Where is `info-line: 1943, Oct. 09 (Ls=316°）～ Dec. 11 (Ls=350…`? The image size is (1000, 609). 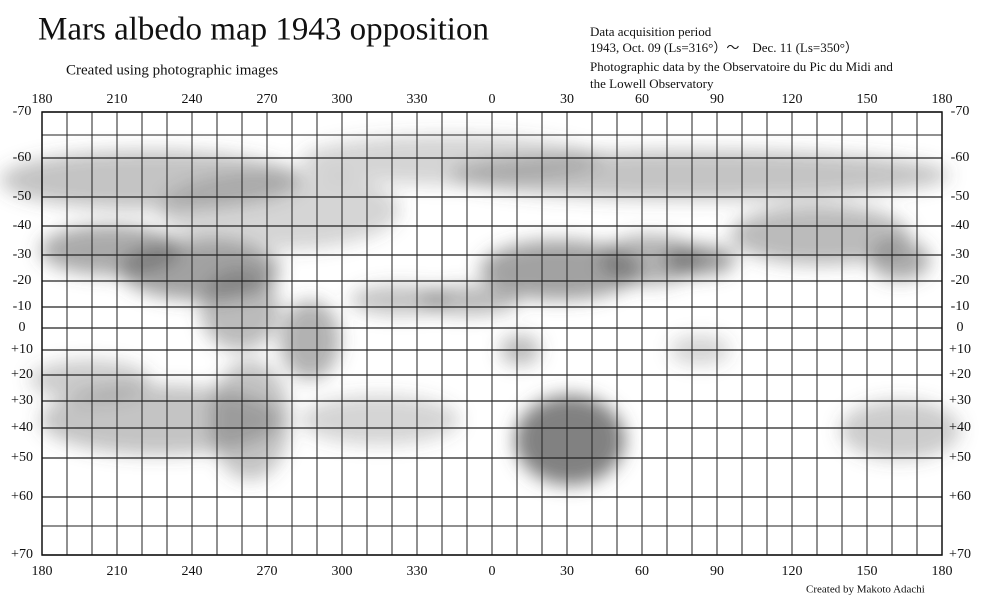 info-line: 1943, Oct. 09 (Ls=316°）～ Dec. 11 (Ls=350… is located at coordinates (724, 47).